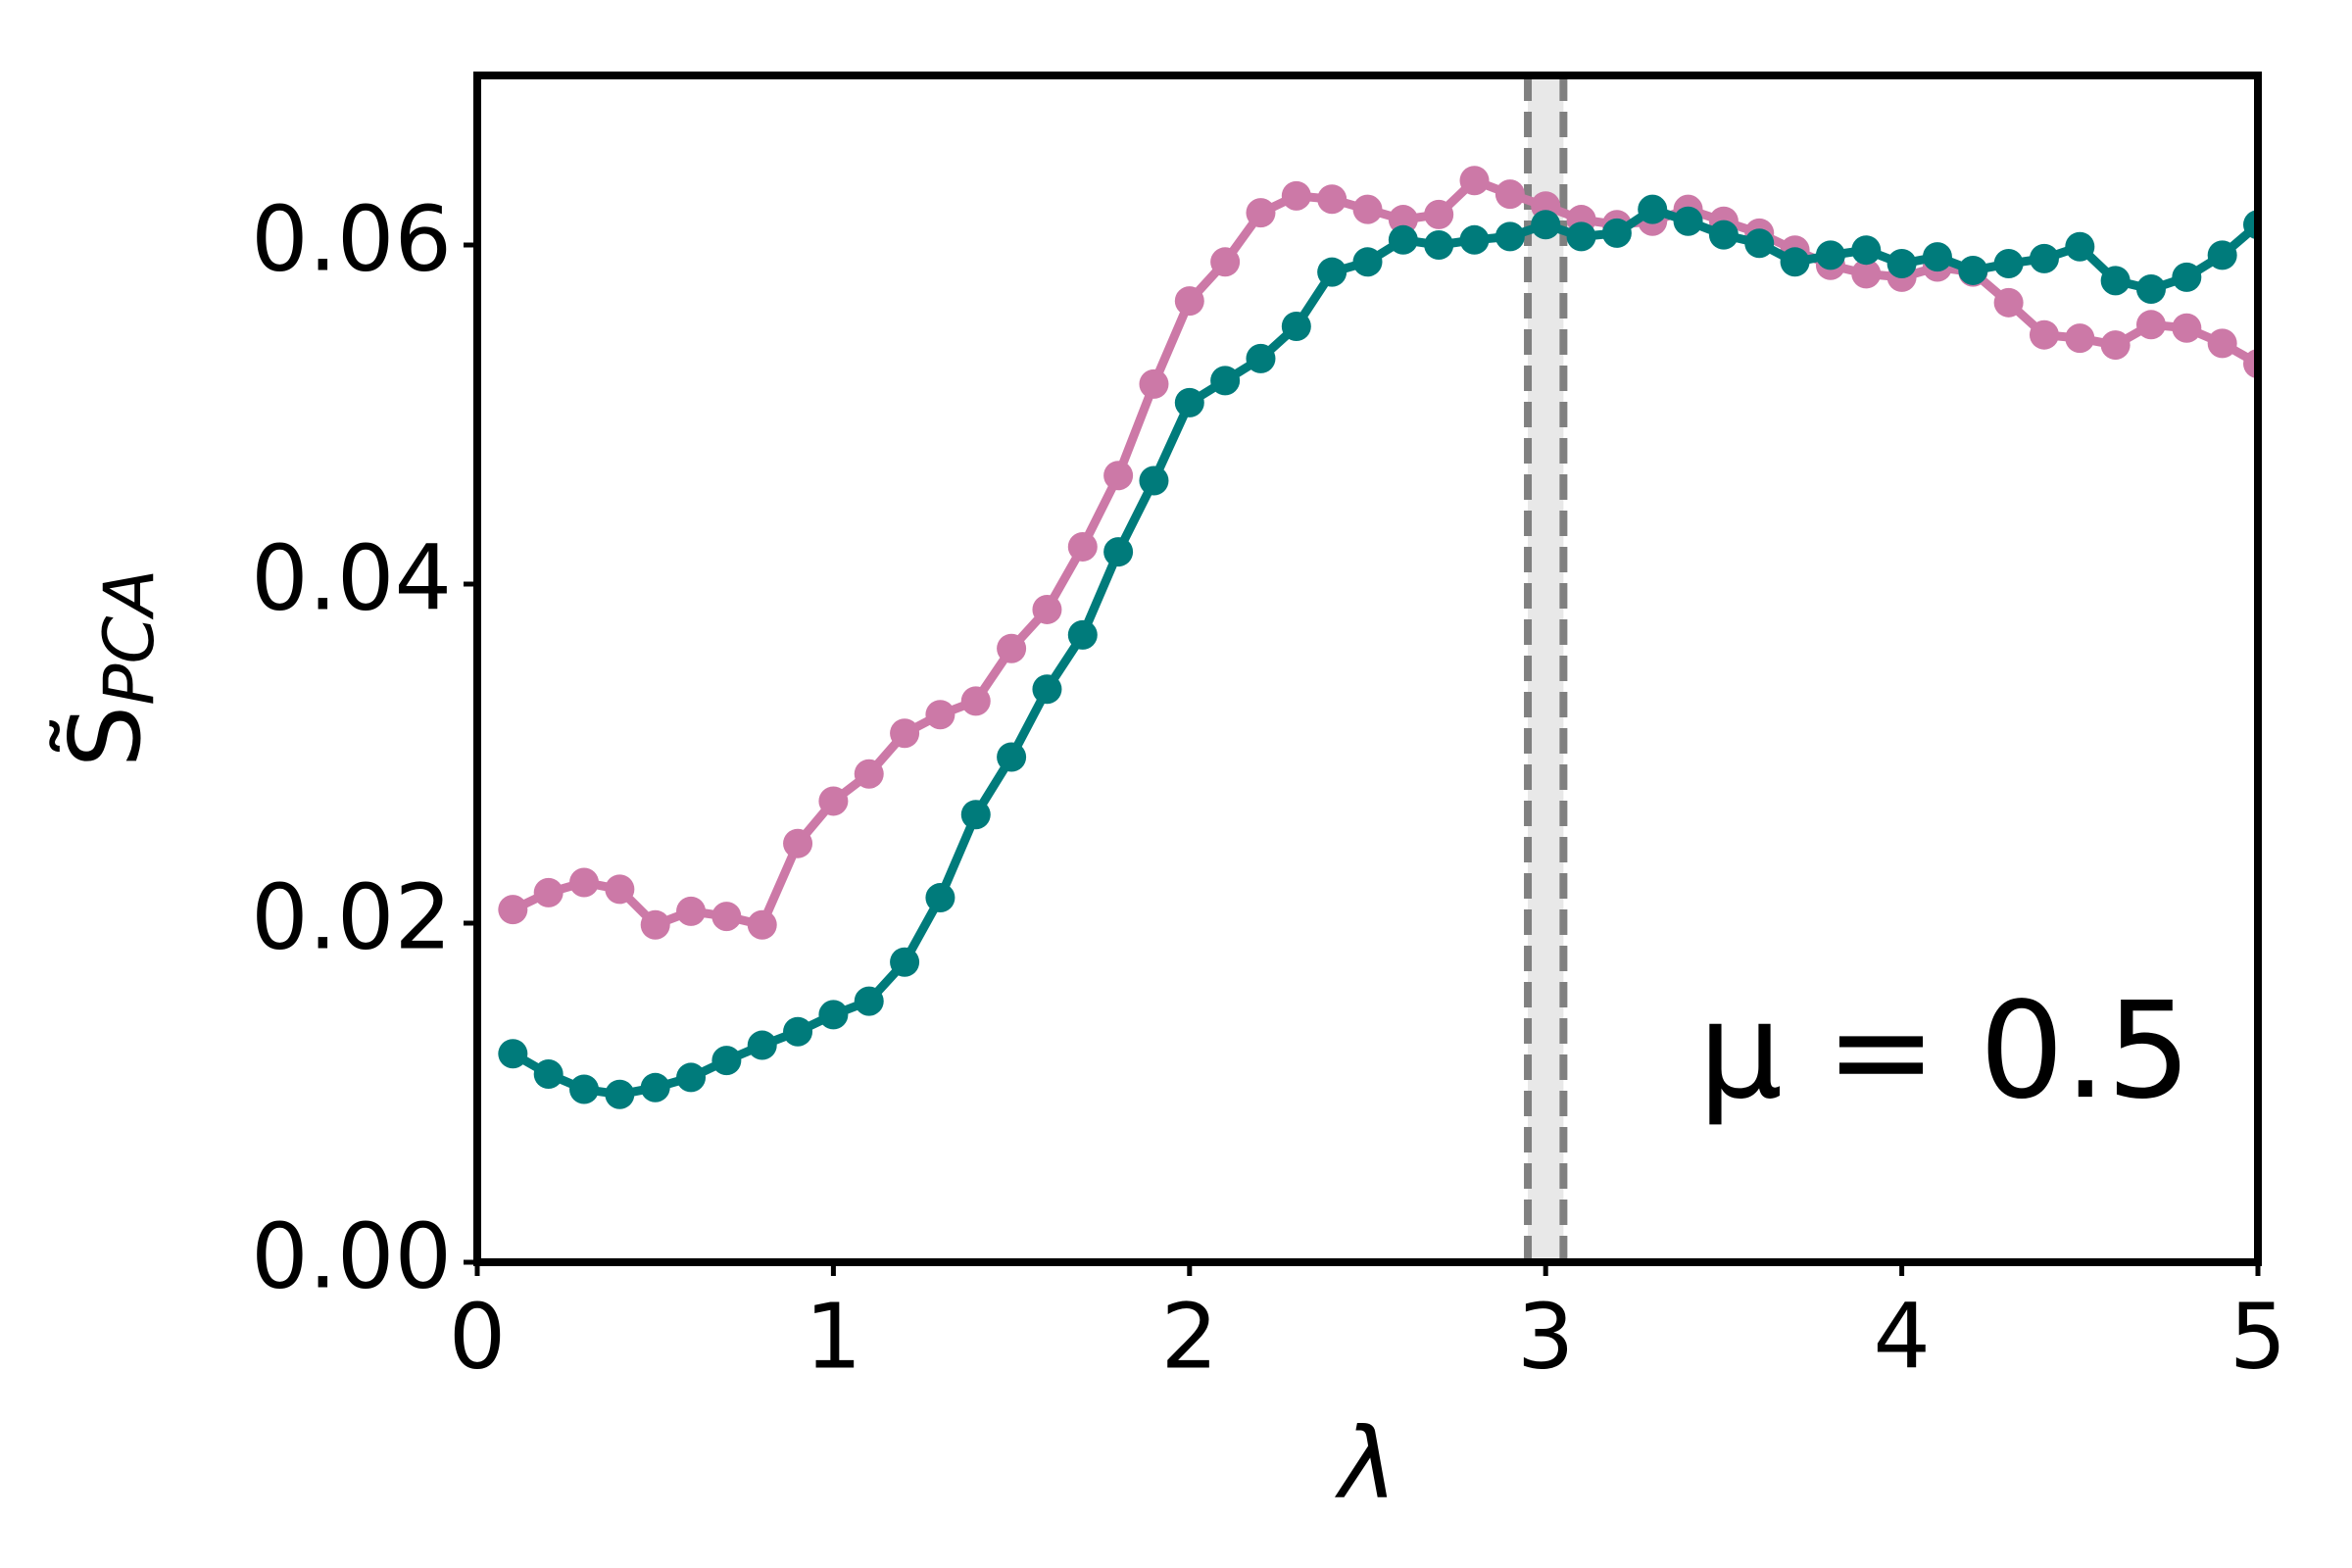 The height and width of the screenshot is (1568, 2352). I want to click on y-tick-label: 0.02, so click(351, 916).